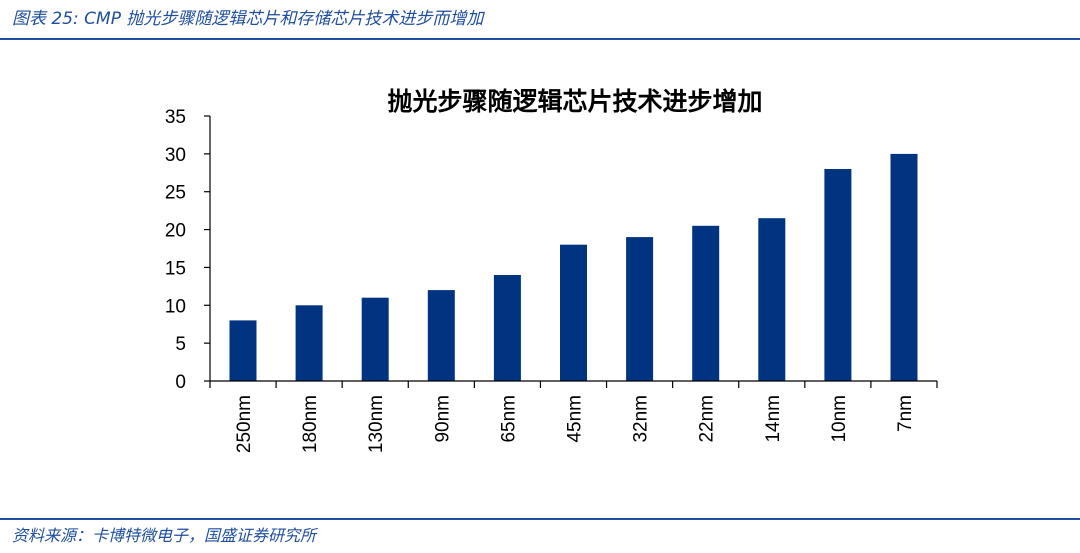 Image resolution: width=1080 pixels, height=553 pixels. Describe the element at coordinates (905, 413) in the screenshot. I see `x-tick-label: 7nm` at that location.